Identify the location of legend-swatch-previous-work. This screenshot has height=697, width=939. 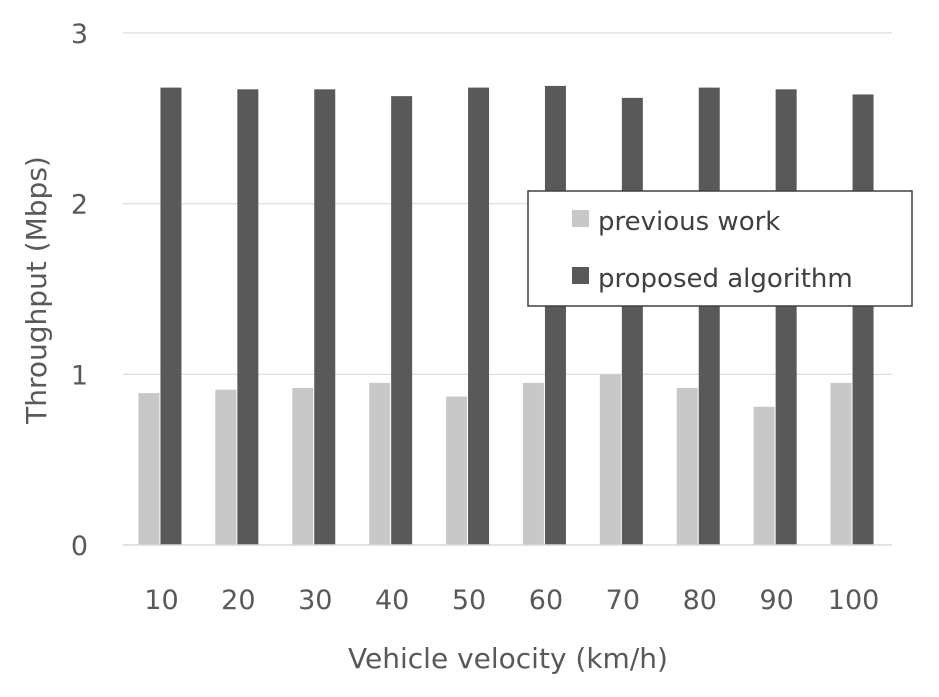
(580, 218).